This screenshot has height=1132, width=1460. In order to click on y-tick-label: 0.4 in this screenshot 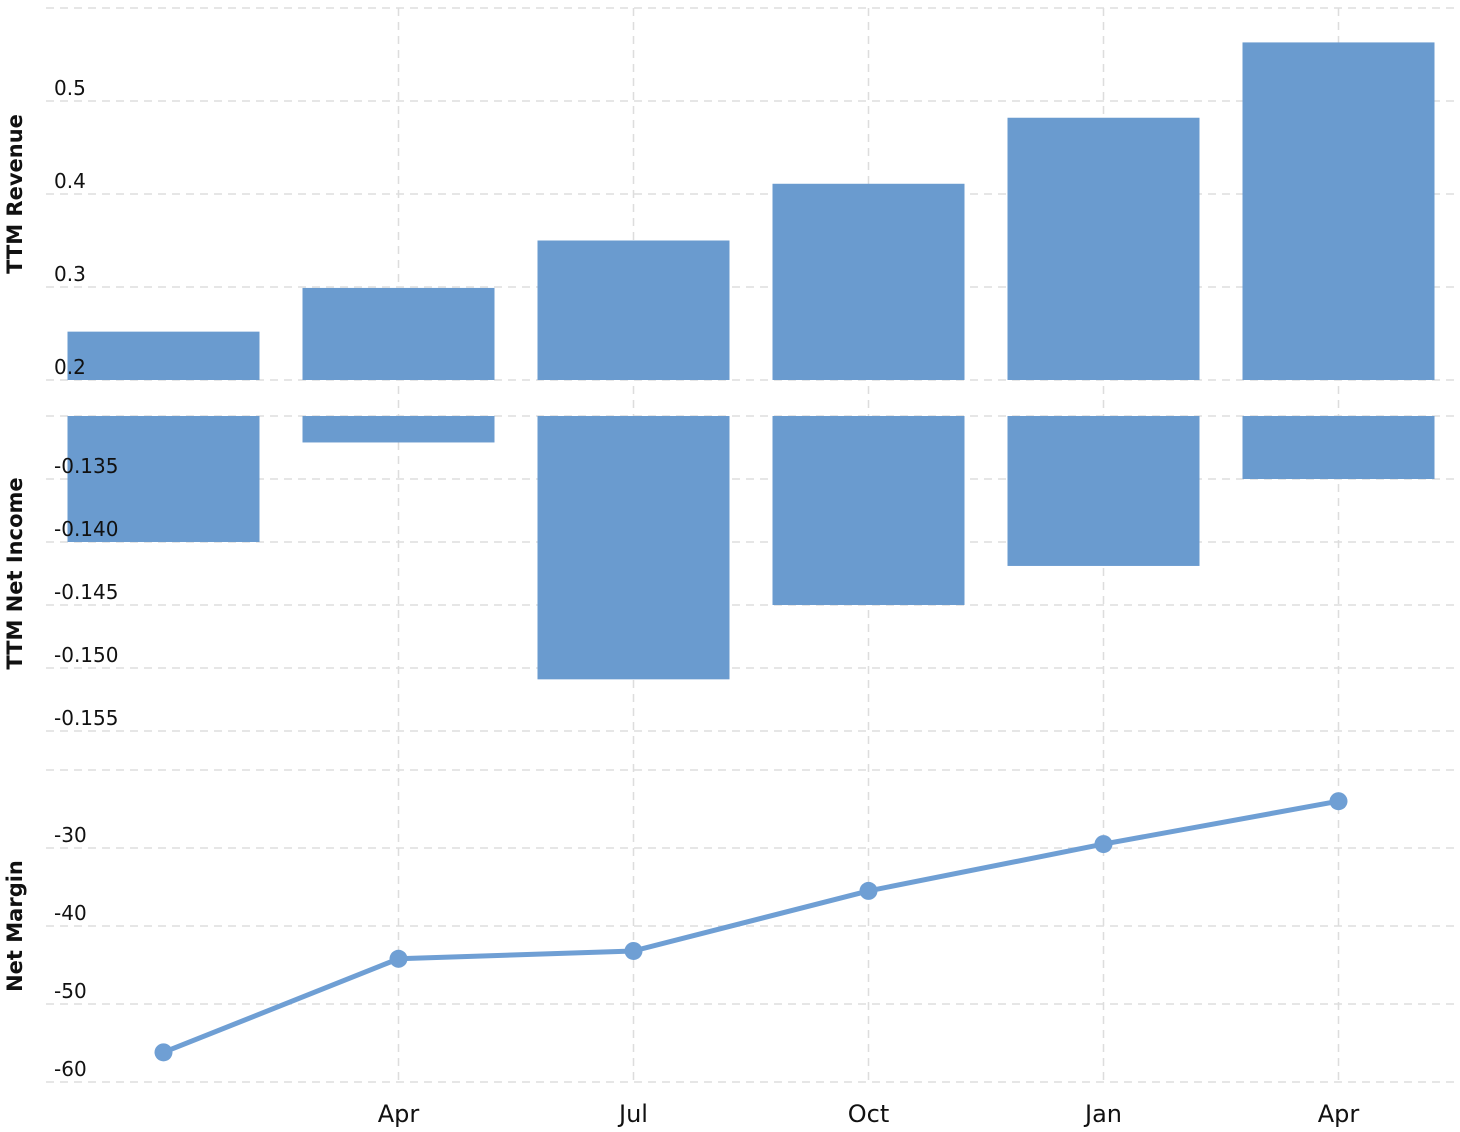, I will do `click(70, 181)`.